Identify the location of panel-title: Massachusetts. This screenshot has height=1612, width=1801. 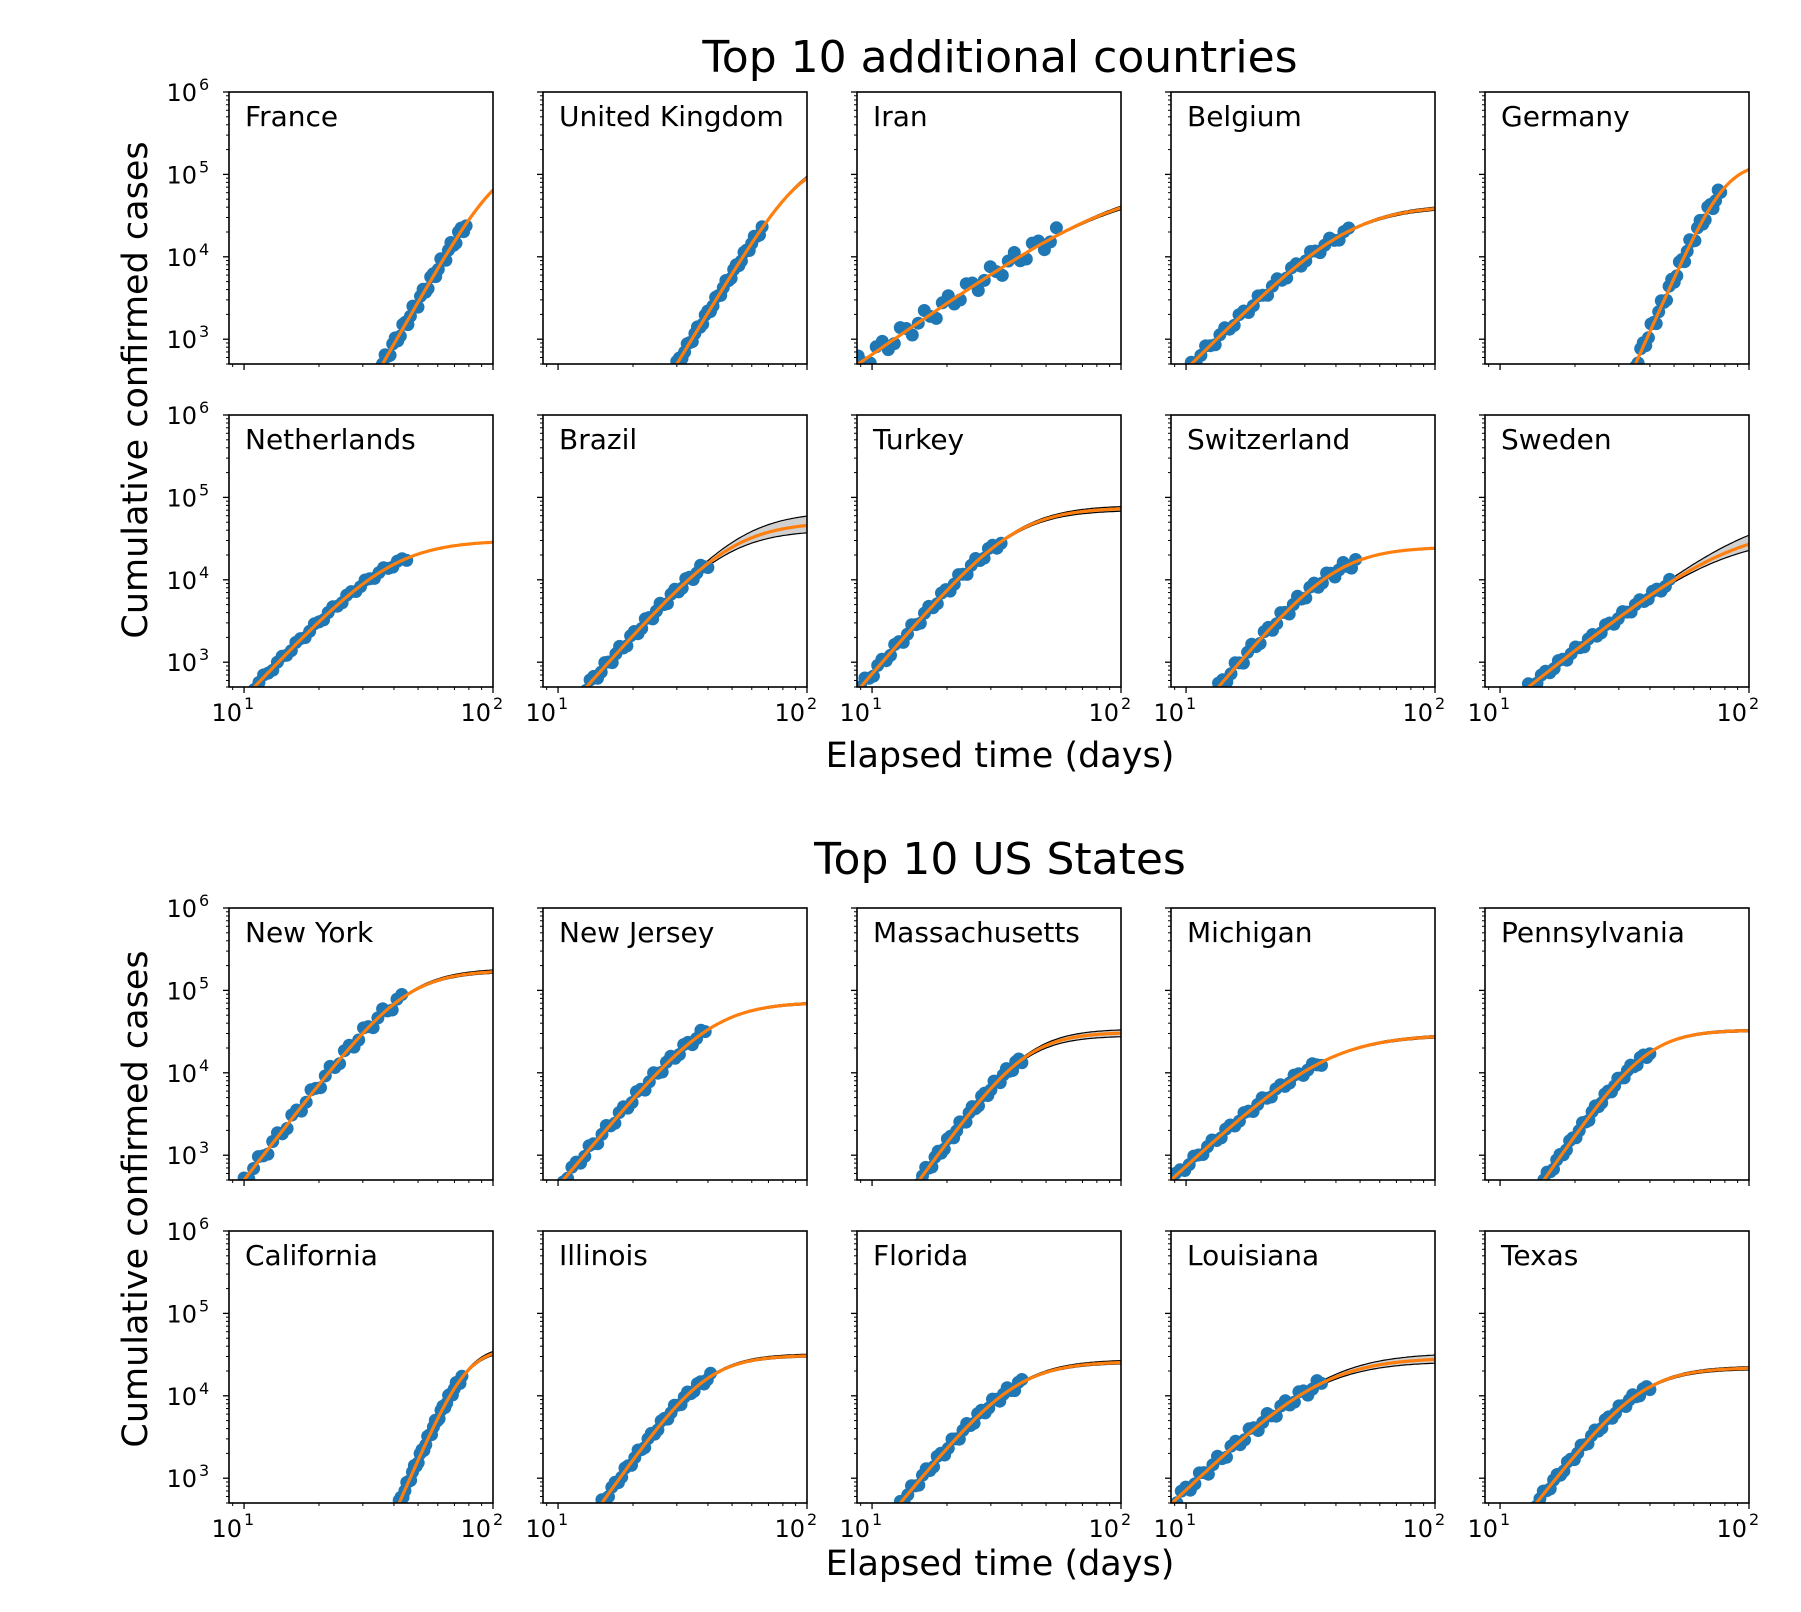
(976, 932).